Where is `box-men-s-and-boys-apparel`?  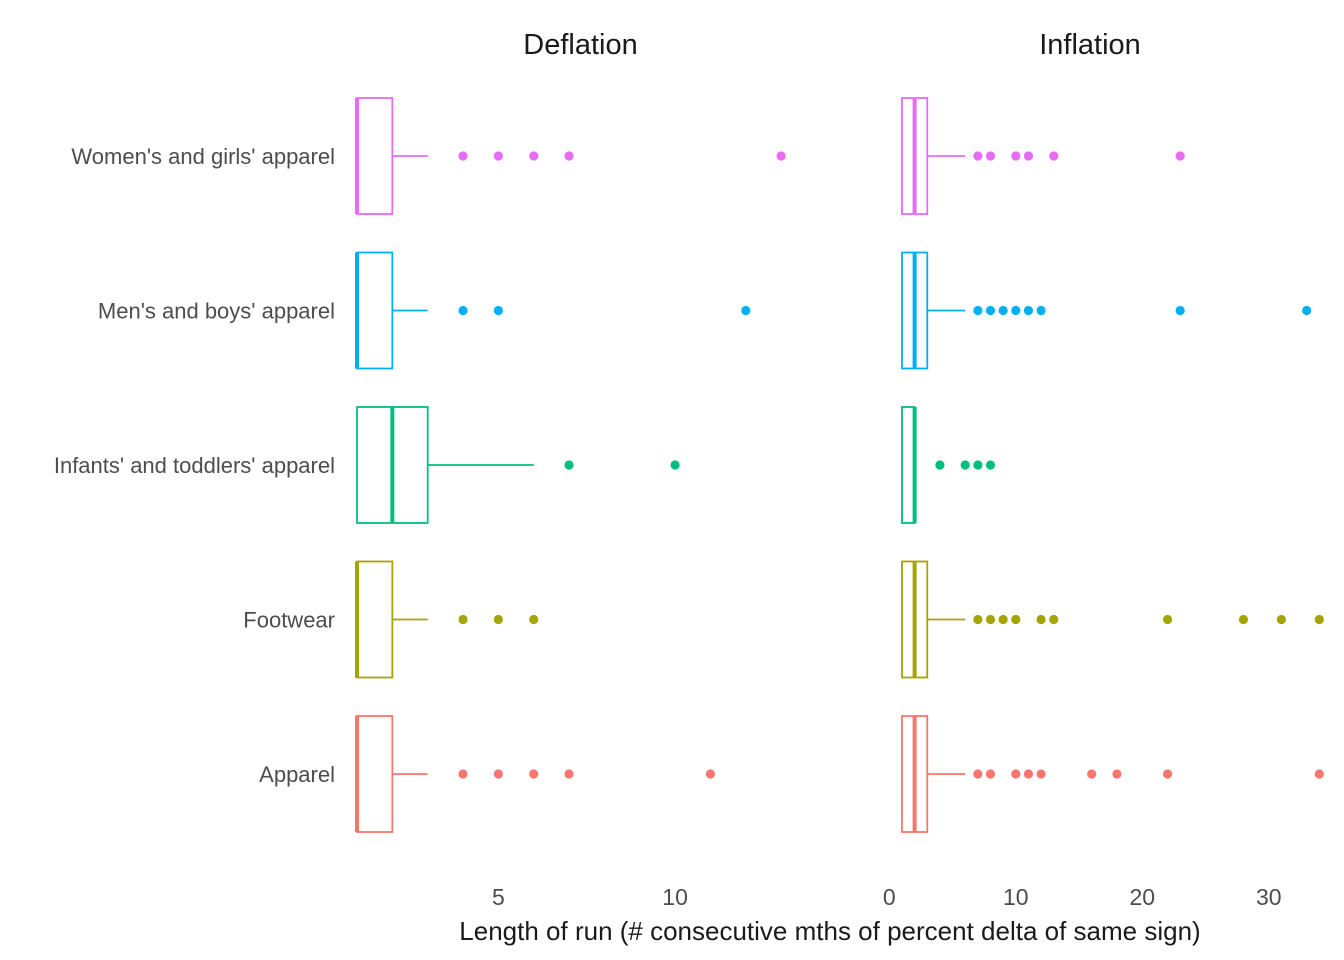 box-men-s-and-boys-apparel is located at coordinates (375, 310).